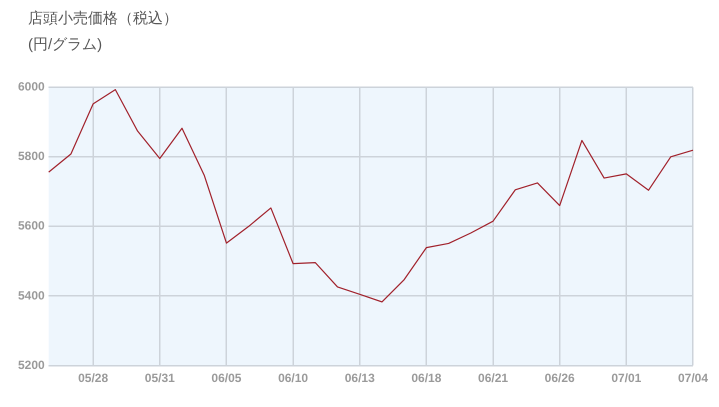  What do you see at coordinates (226, 378) in the screenshot?
I see `x-tick-label: 06/05` at bounding box center [226, 378].